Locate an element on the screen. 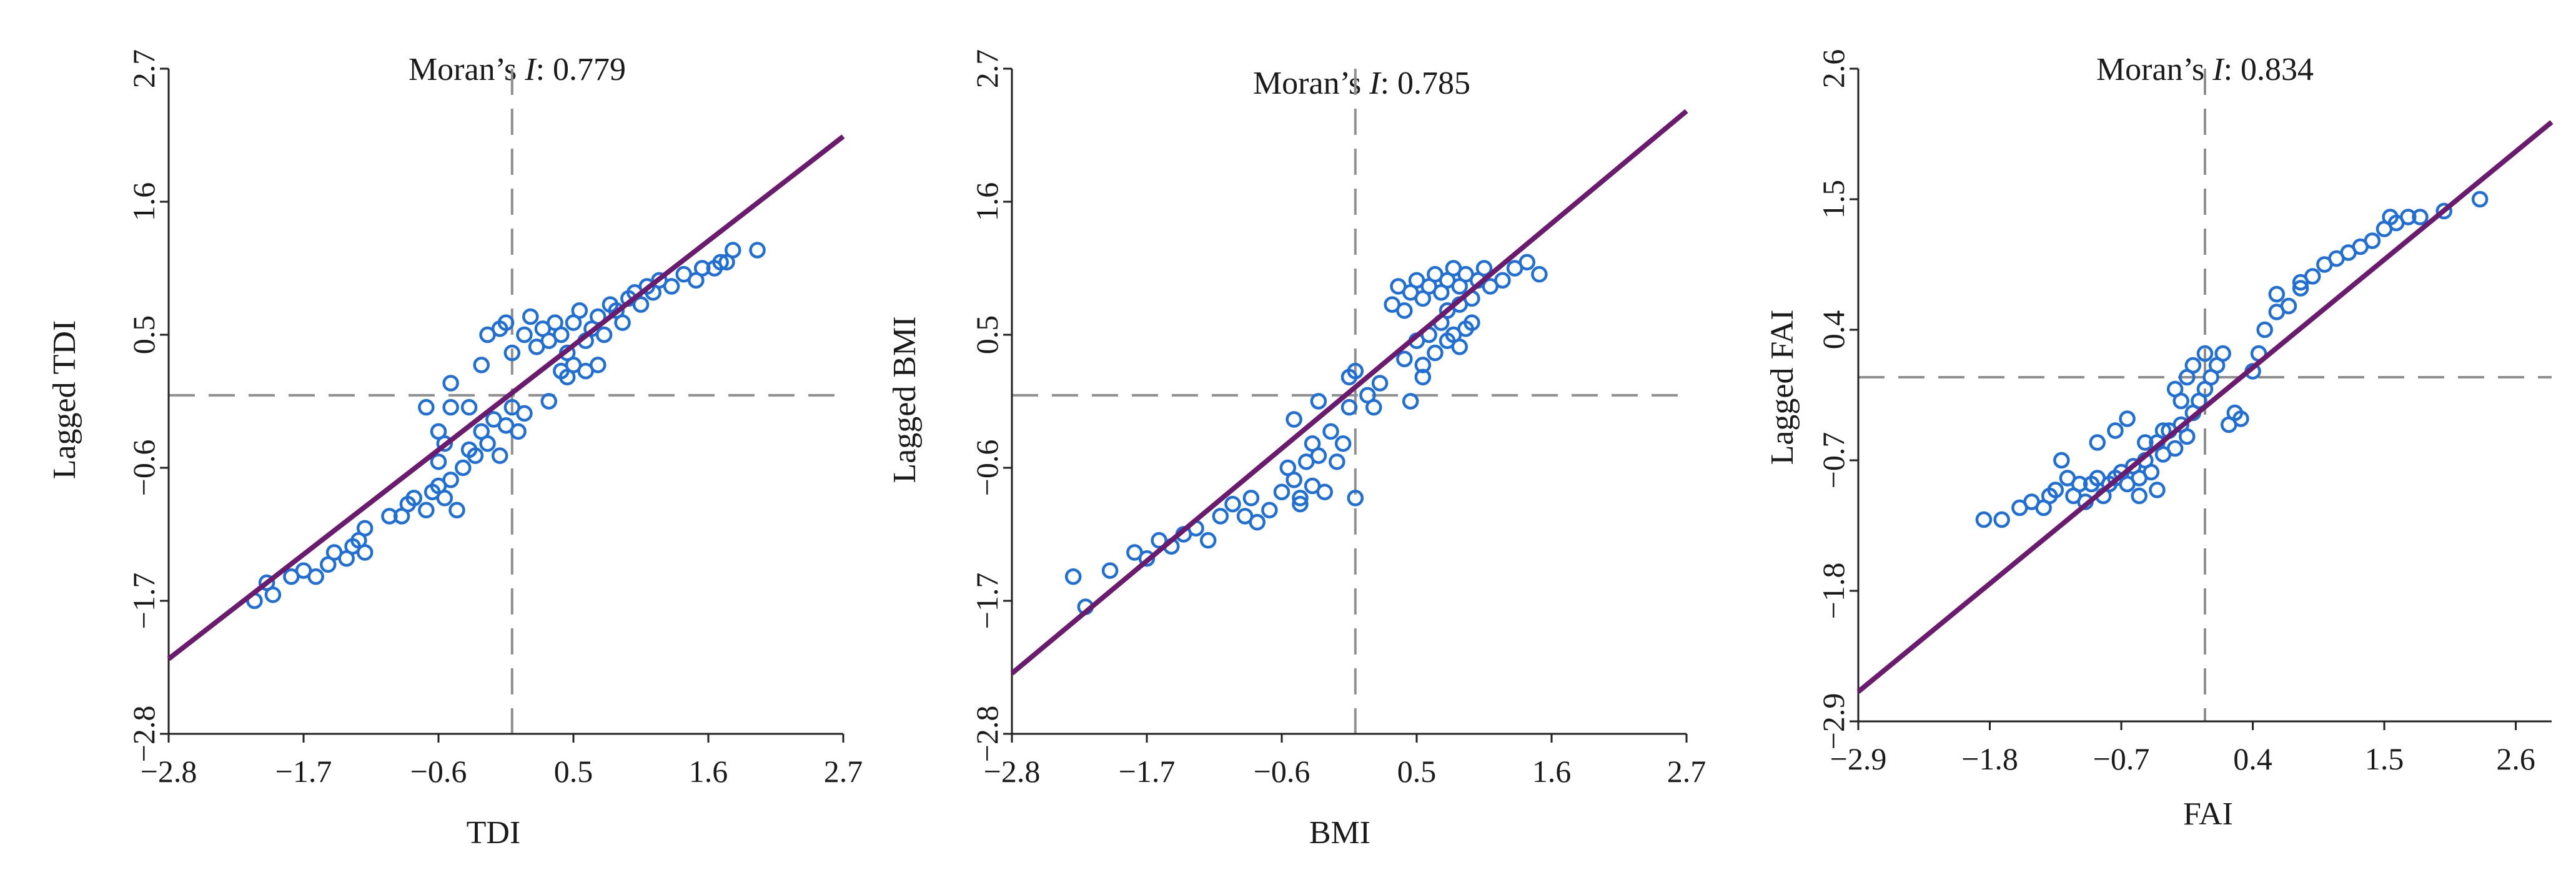 This screenshot has height=870, width=2576. y-tick-label: 2.7 is located at coordinates (986, 69).